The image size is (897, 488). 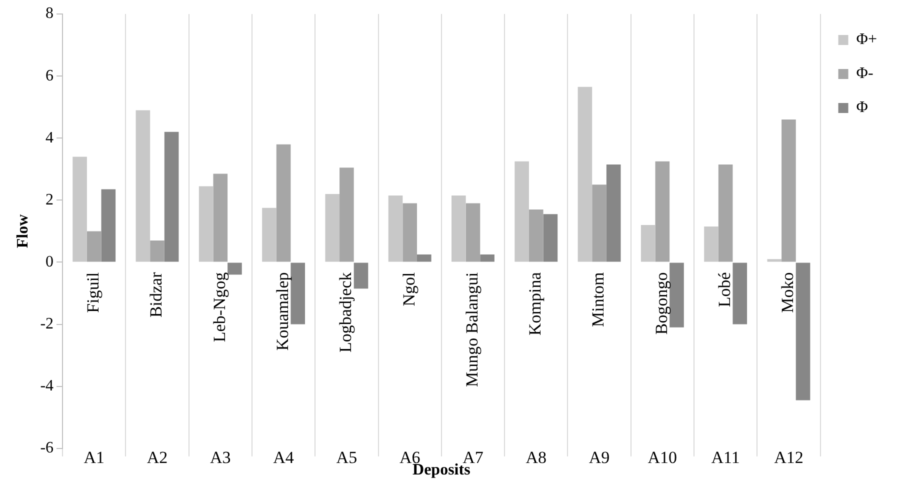 I want to click on y-tick-label: -2, so click(x=47, y=323).